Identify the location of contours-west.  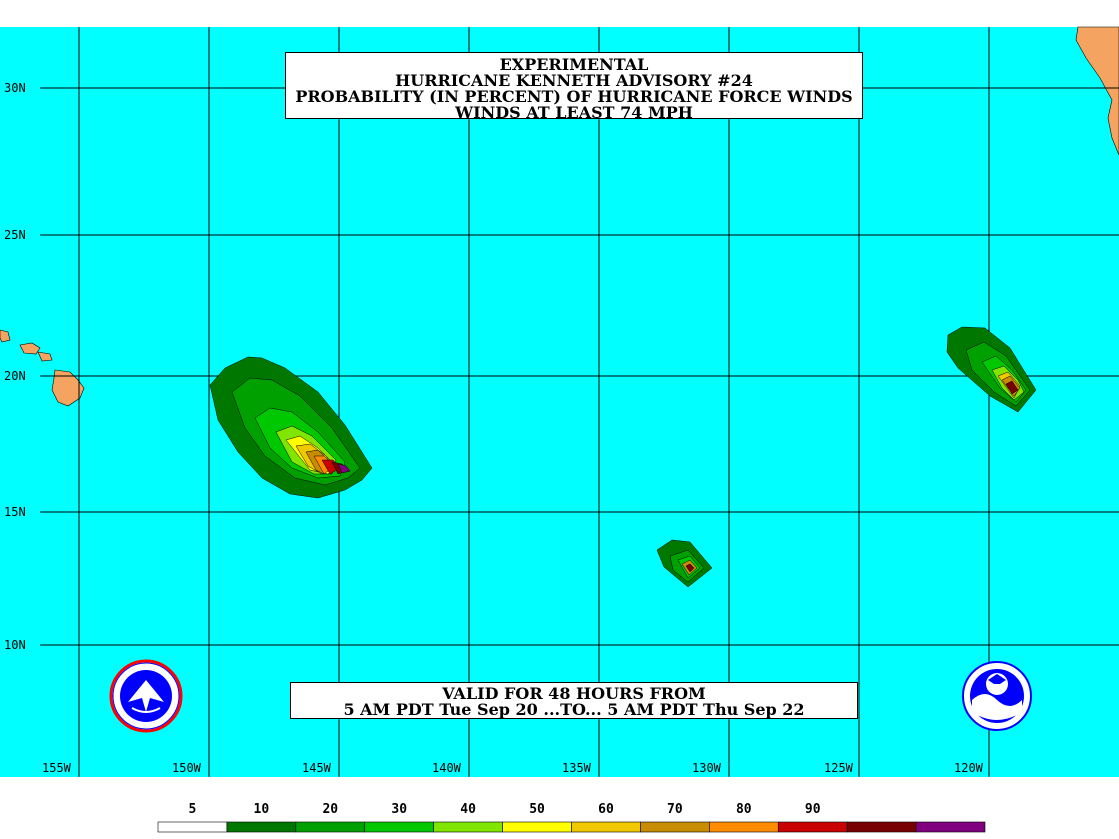
(291, 427).